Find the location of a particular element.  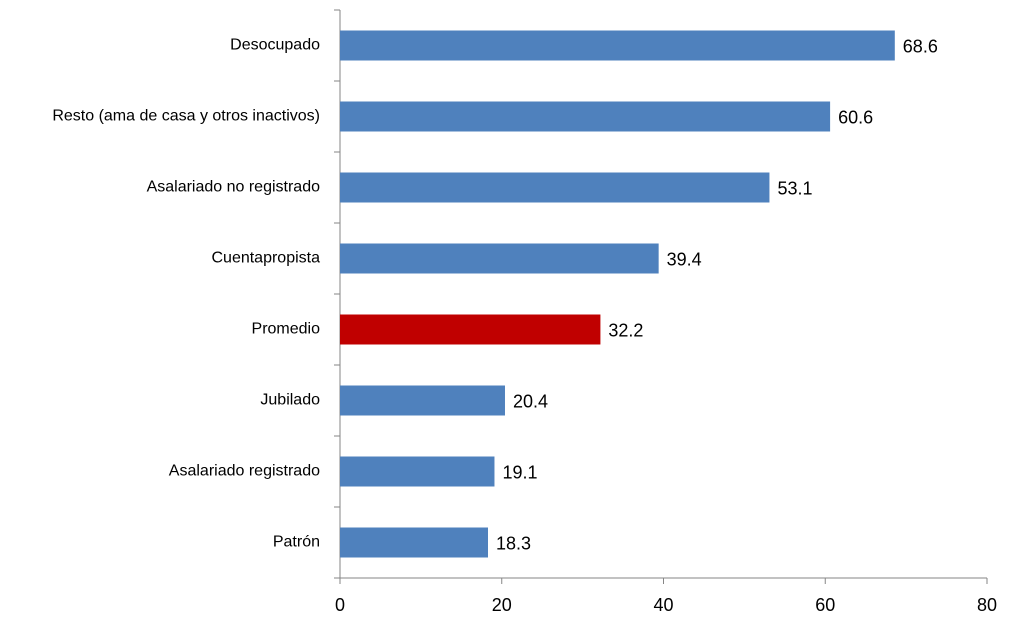

y-tick-label: Cuentapropista is located at coordinates (265, 258).